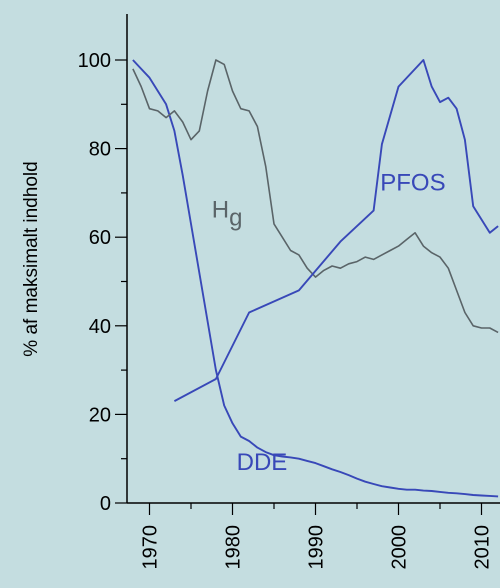 This screenshot has height=588, width=500. I want to click on y-axis-title: % af maksimalt indhold, so click(31, 258).